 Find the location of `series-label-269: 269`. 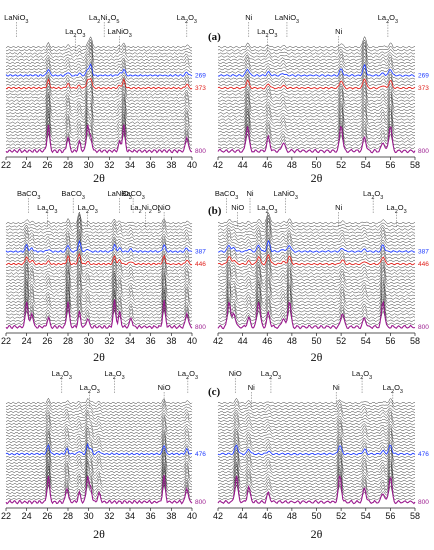

series-label-269: 269 is located at coordinates (423, 75).